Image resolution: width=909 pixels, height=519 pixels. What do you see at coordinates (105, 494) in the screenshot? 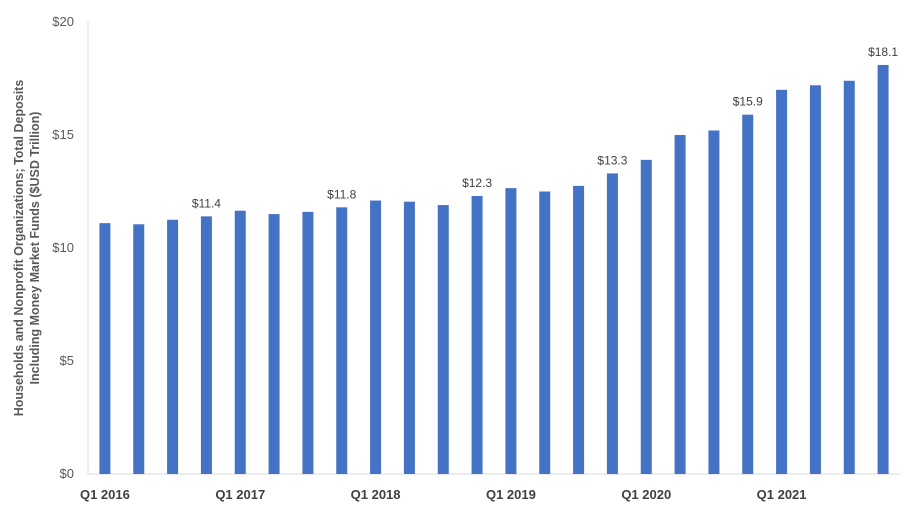
I see `x-tick-label: Q1 2016` at bounding box center [105, 494].